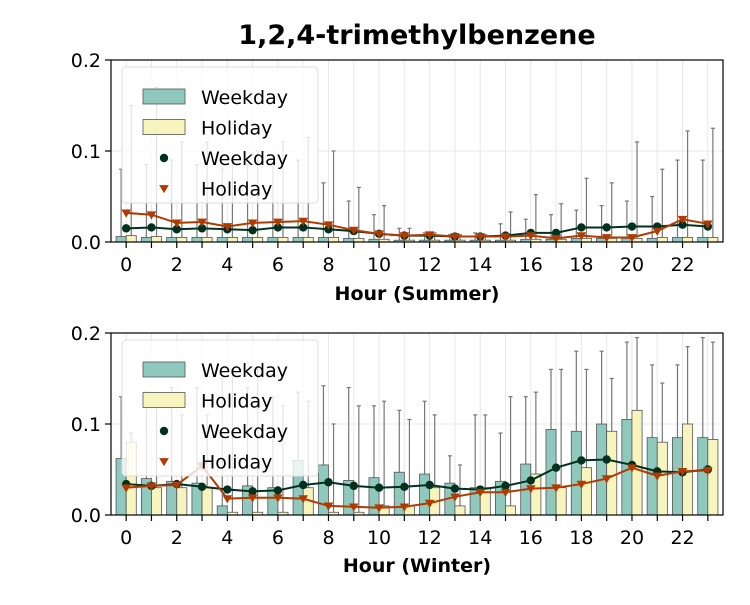 The height and width of the screenshot is (605, 750). Describe the element at coordinates (227, 538) in the screenshot. I see `x-tick-label: 4` at that location.